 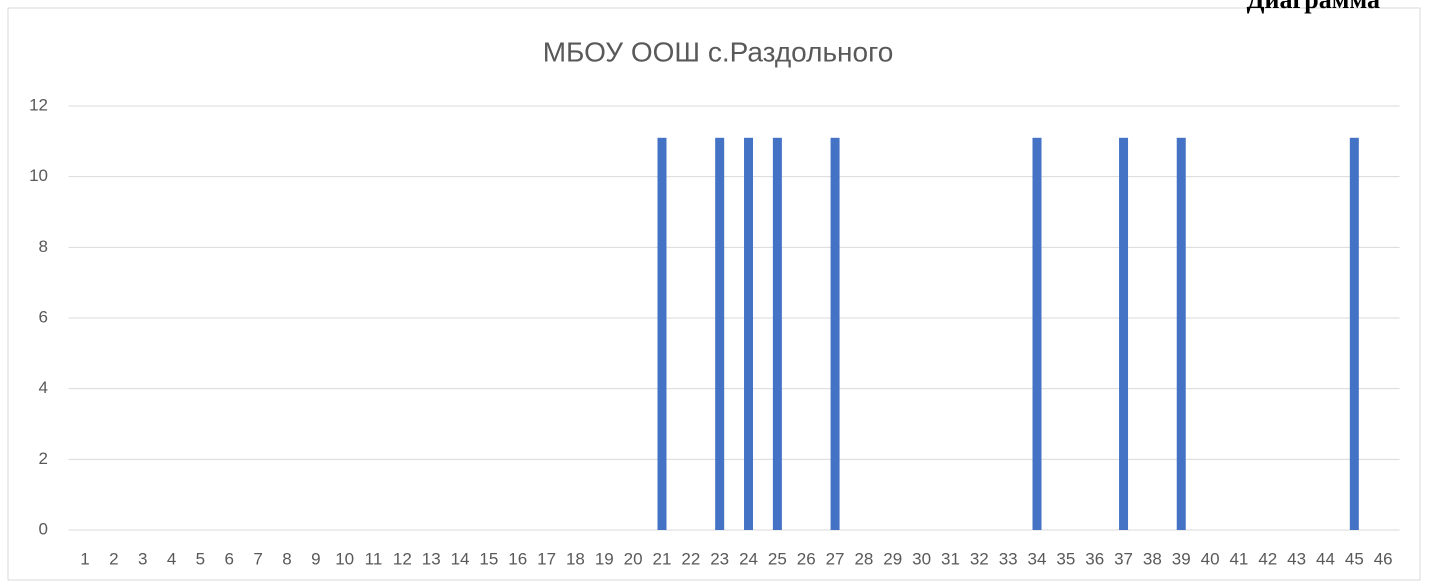 What do you see at coordinates (1296, 558) in the screenshot?
I see `x-tick-label: 43` at bounding box center [1296, 558].